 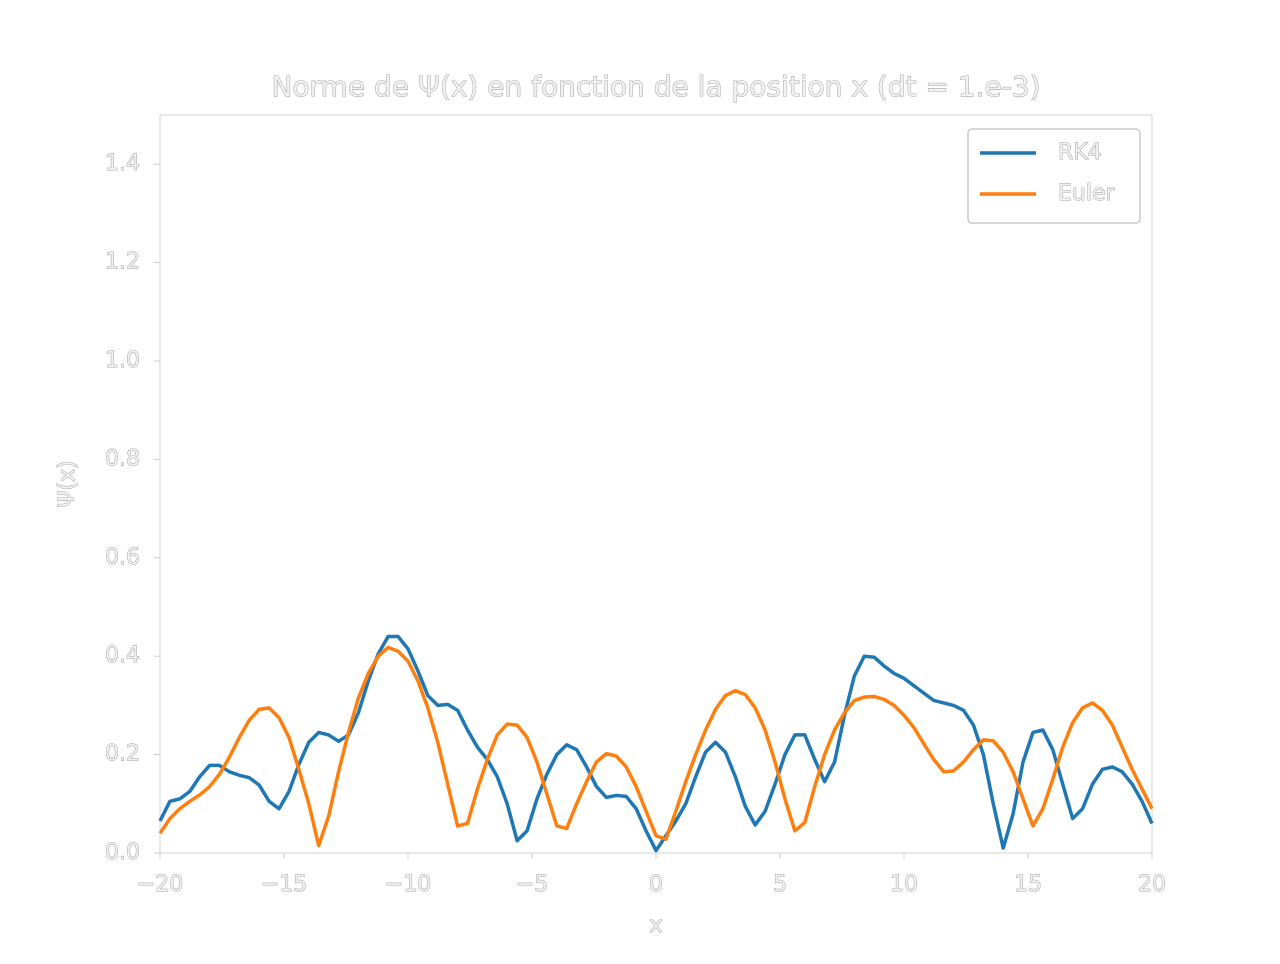 What do you see at coordinates (122, 852) in the screenshot?
I see `y-tick-label: 0.0` at bounding box center [122, 852].